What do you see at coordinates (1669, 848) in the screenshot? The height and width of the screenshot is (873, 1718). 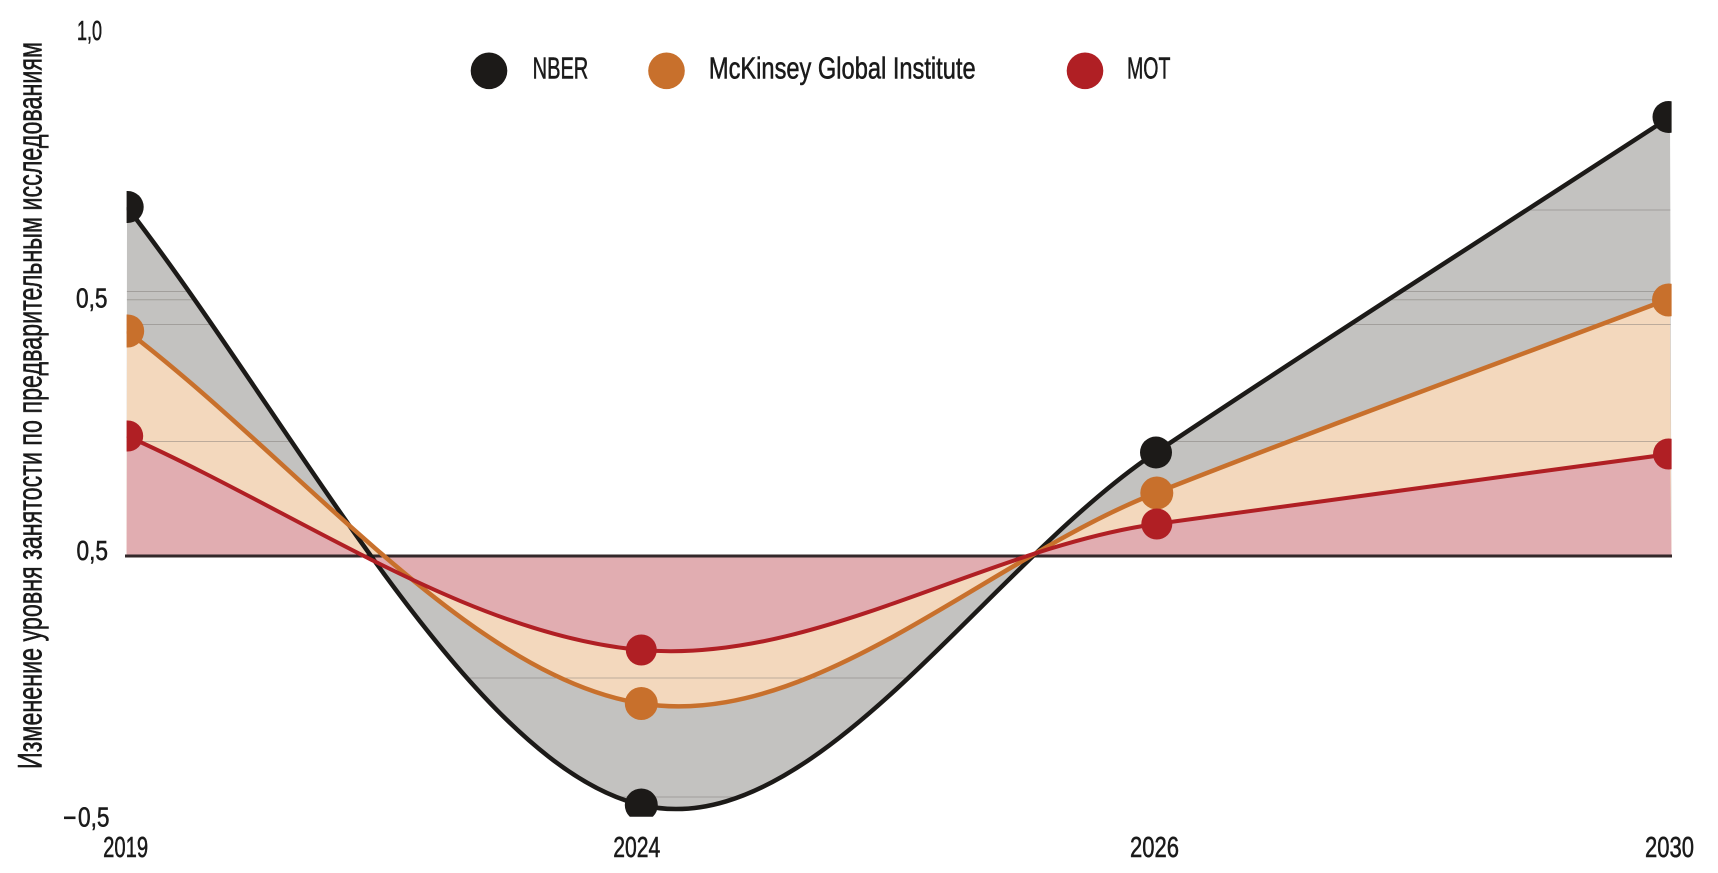 I see `svg-text: 2030` at bounding box center [1669, 848].